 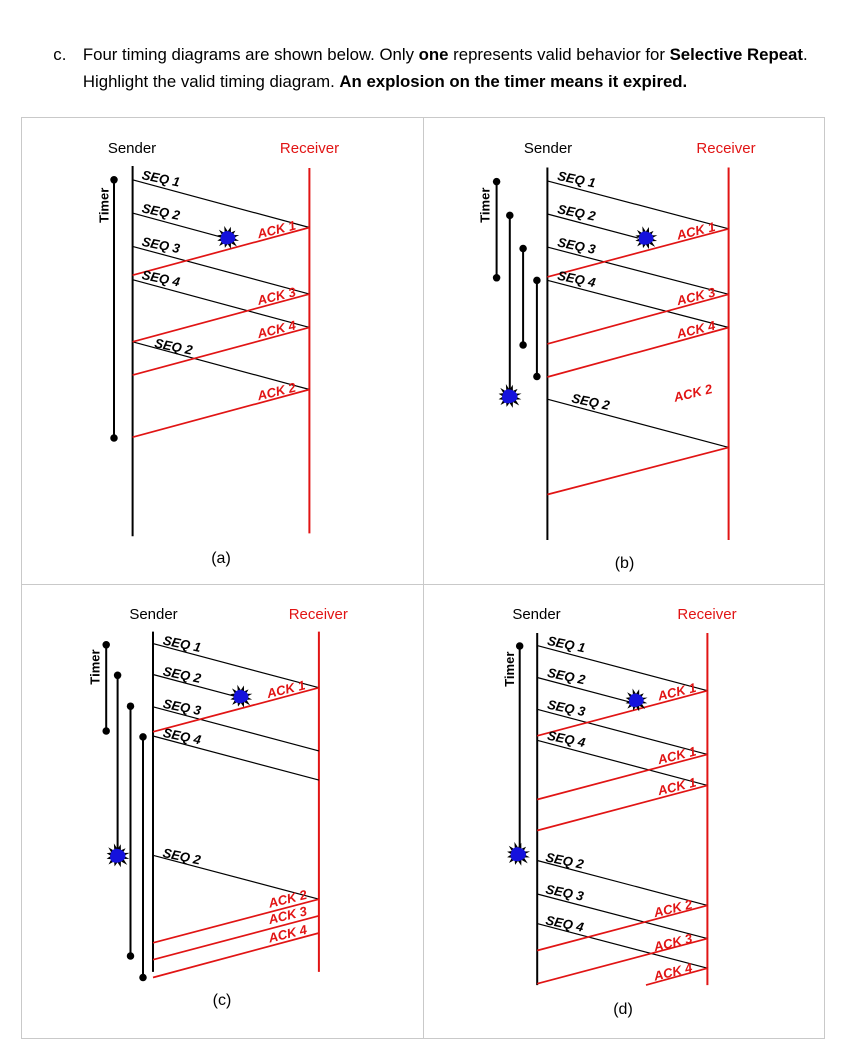 What do you see at coordinates (222, 1000) in the screenshot?
I see `svg-text: (c)` at bounding box center [222, 1000].